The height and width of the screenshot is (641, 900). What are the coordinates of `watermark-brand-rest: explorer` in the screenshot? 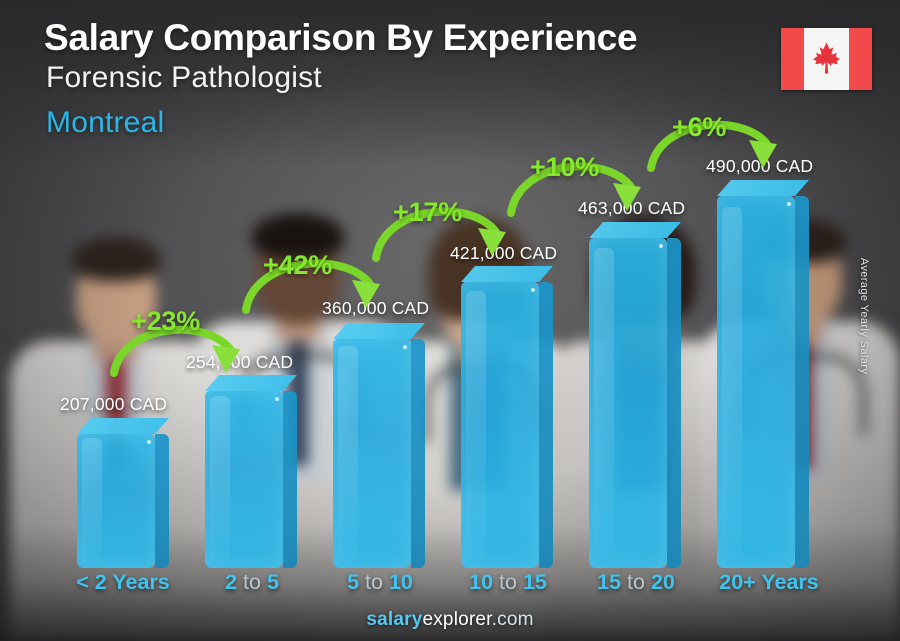 It's located at (457, 619).